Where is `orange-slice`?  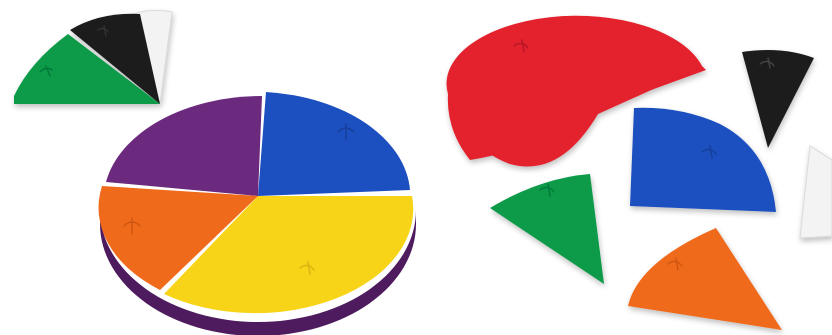 orange-slice is located at coordinates (178, 238).